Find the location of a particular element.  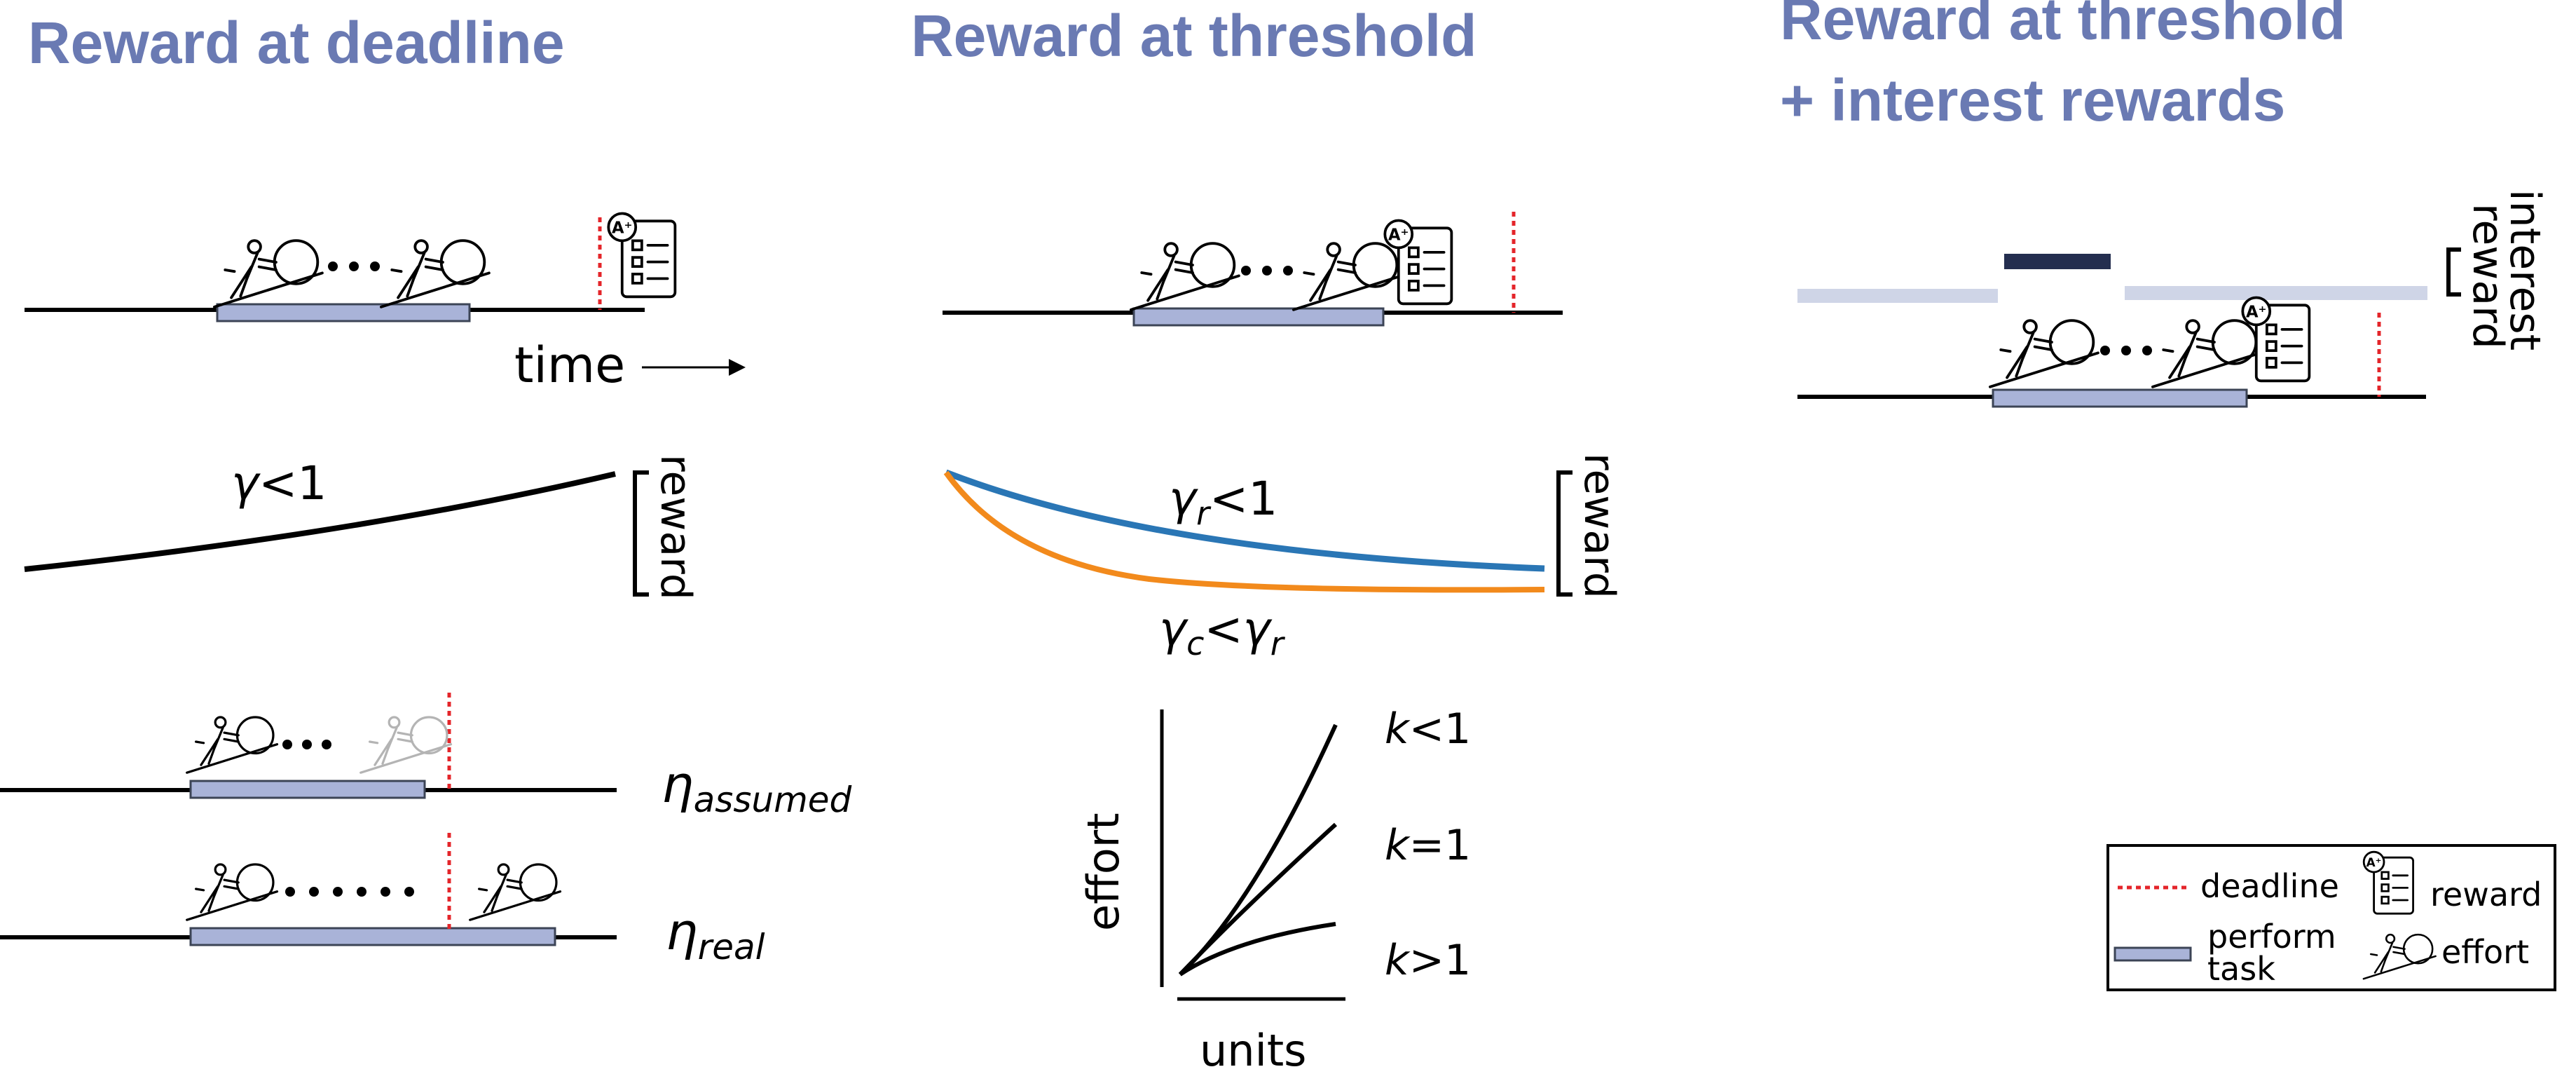

k-equal-1-curve is located at coordinates (1258, 899).